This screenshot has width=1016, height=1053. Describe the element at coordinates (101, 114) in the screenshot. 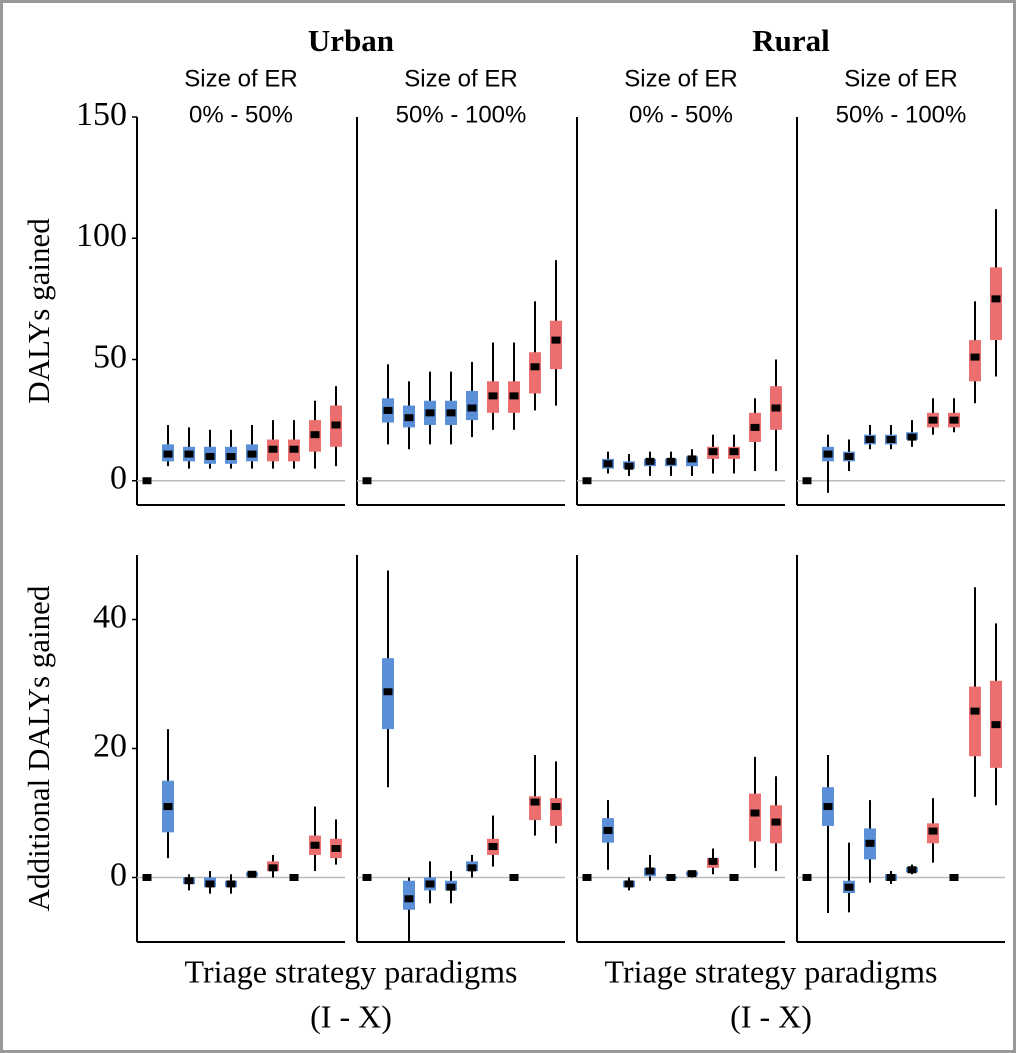

I see `y-tick-label: 150` at that location.